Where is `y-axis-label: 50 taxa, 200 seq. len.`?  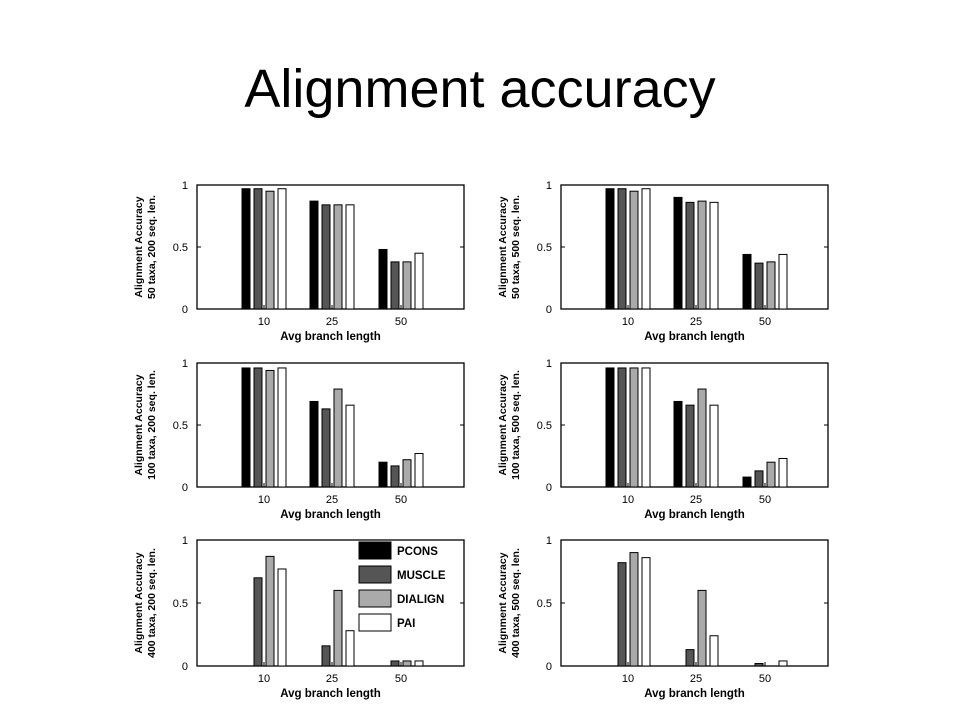
y-axis-label: 50 taxa, 200 seq. len. is located at coordinates (152, 247).